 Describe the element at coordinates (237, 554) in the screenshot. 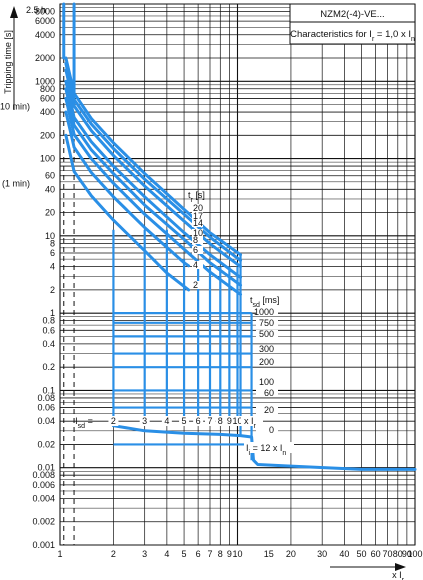

I see `x-tick-label: 10` at that location.